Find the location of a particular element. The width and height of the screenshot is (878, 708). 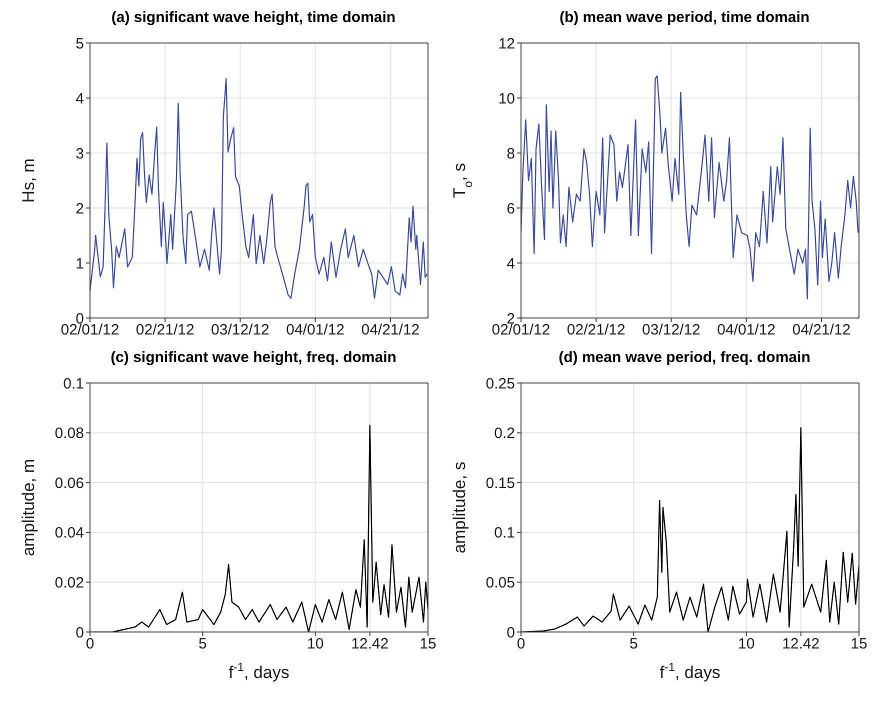

y-axis-title: amplitude, s is located at coordinates (459, 508).